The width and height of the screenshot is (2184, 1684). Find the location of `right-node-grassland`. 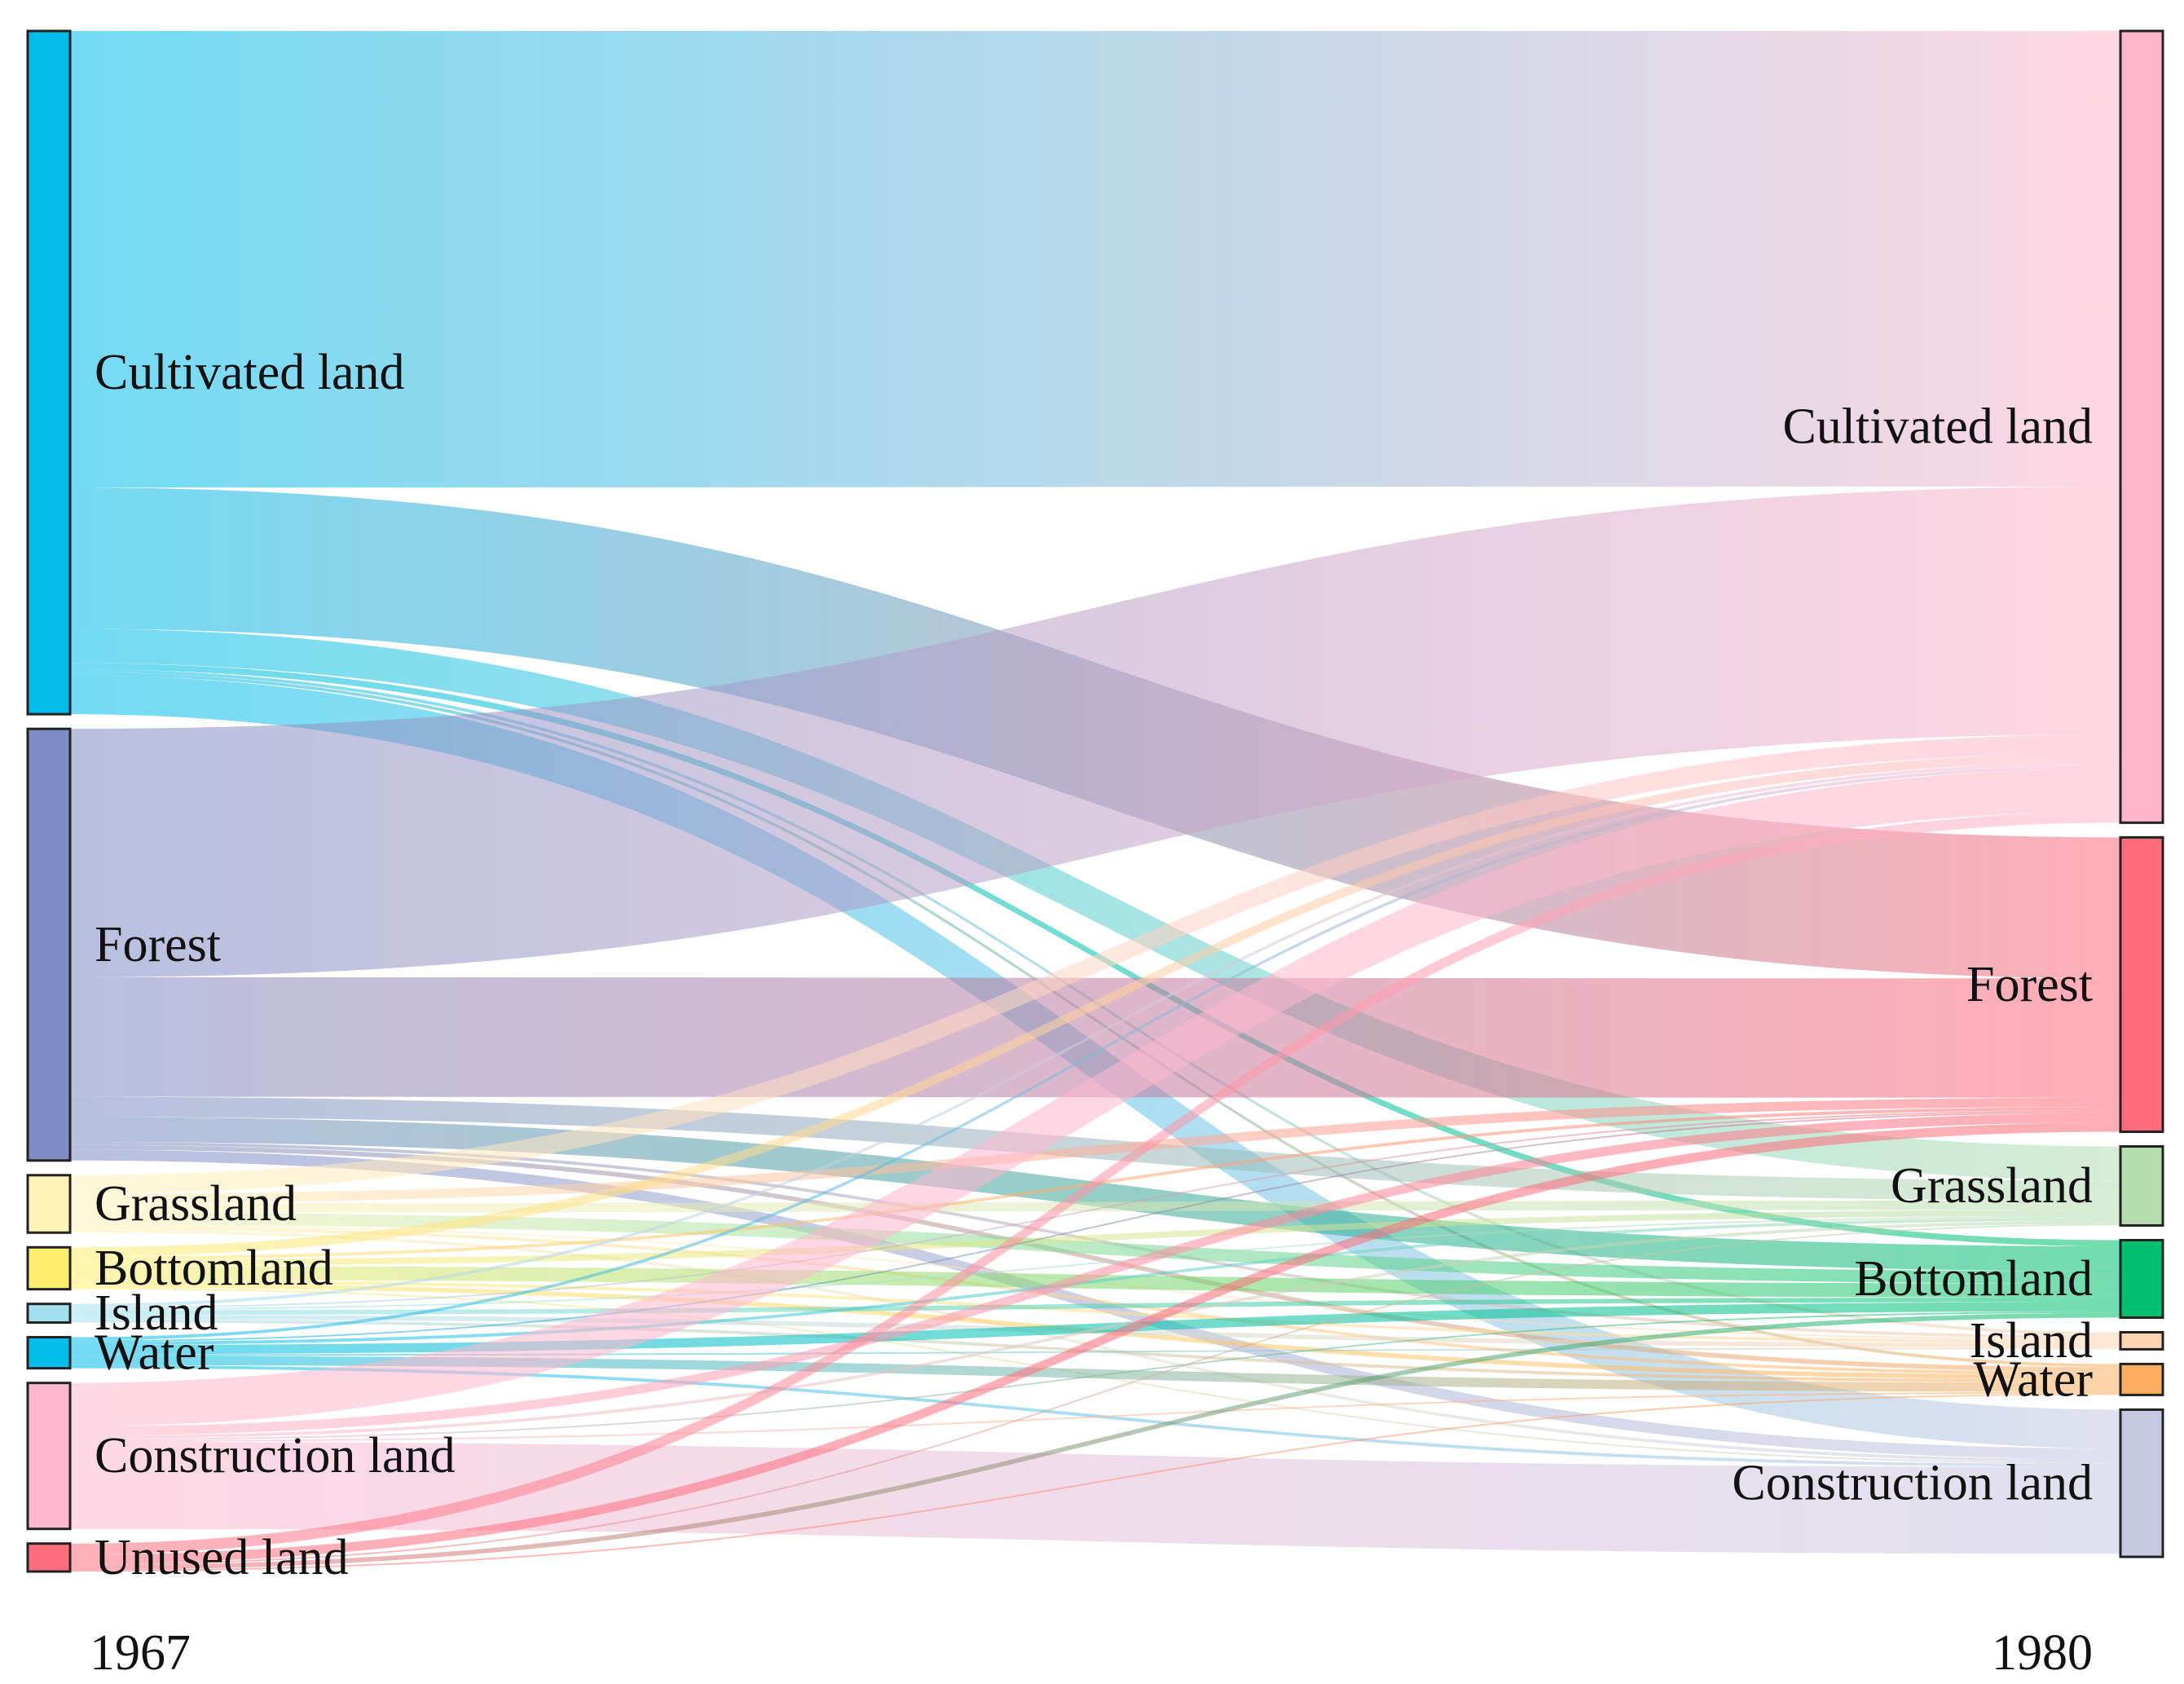

right-node-grassland is located at coordinates (2142, 1186).